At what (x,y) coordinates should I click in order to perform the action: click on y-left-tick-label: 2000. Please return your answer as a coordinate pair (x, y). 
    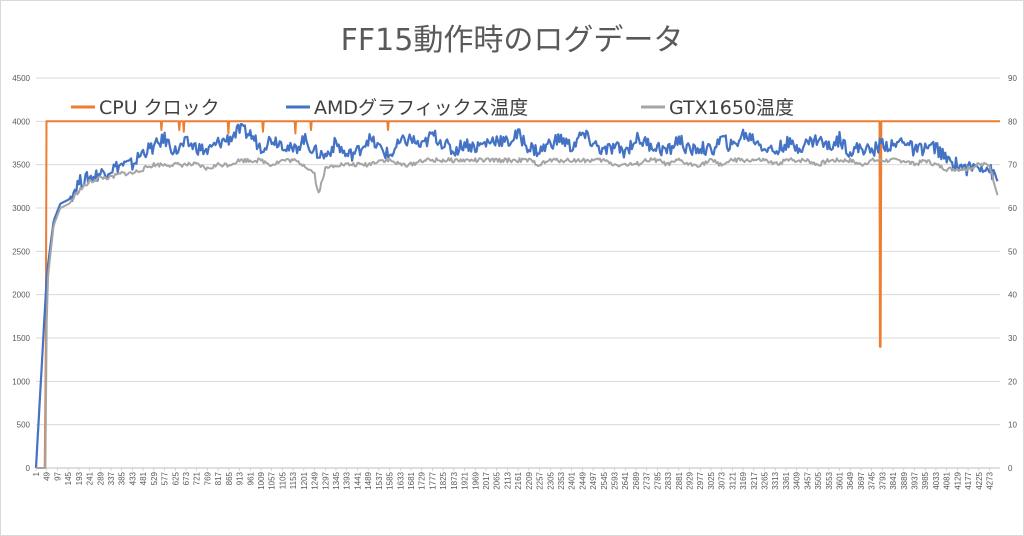
    Looking at the image, I should click on (21, 295).